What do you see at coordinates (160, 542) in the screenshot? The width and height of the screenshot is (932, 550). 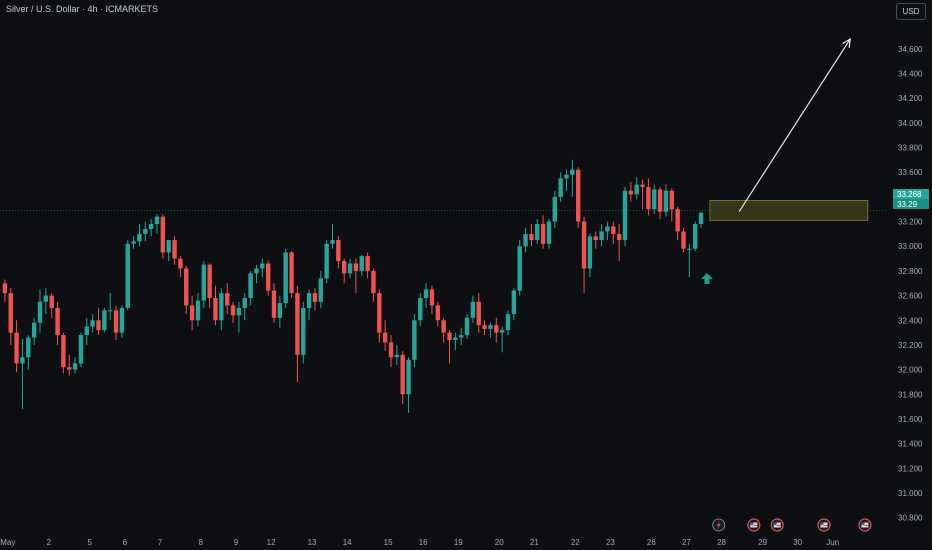 I see `time-tick-label: 7` at bounding box center [160, 542].